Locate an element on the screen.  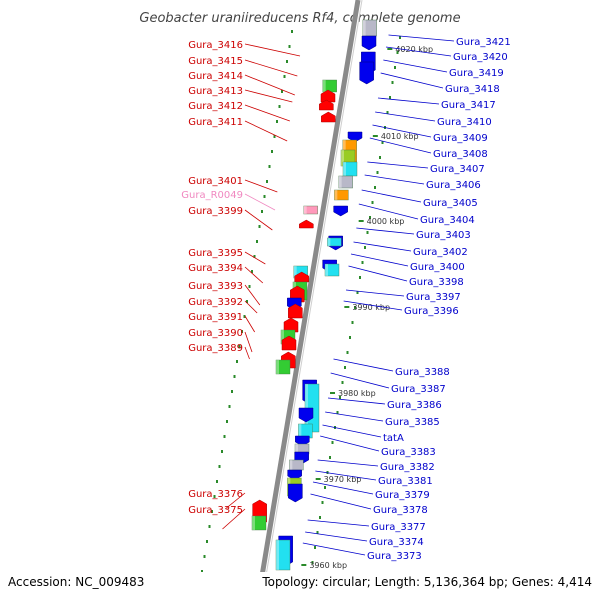
gene-label-right: Gura_3374 is located at coordinates (396, 542).